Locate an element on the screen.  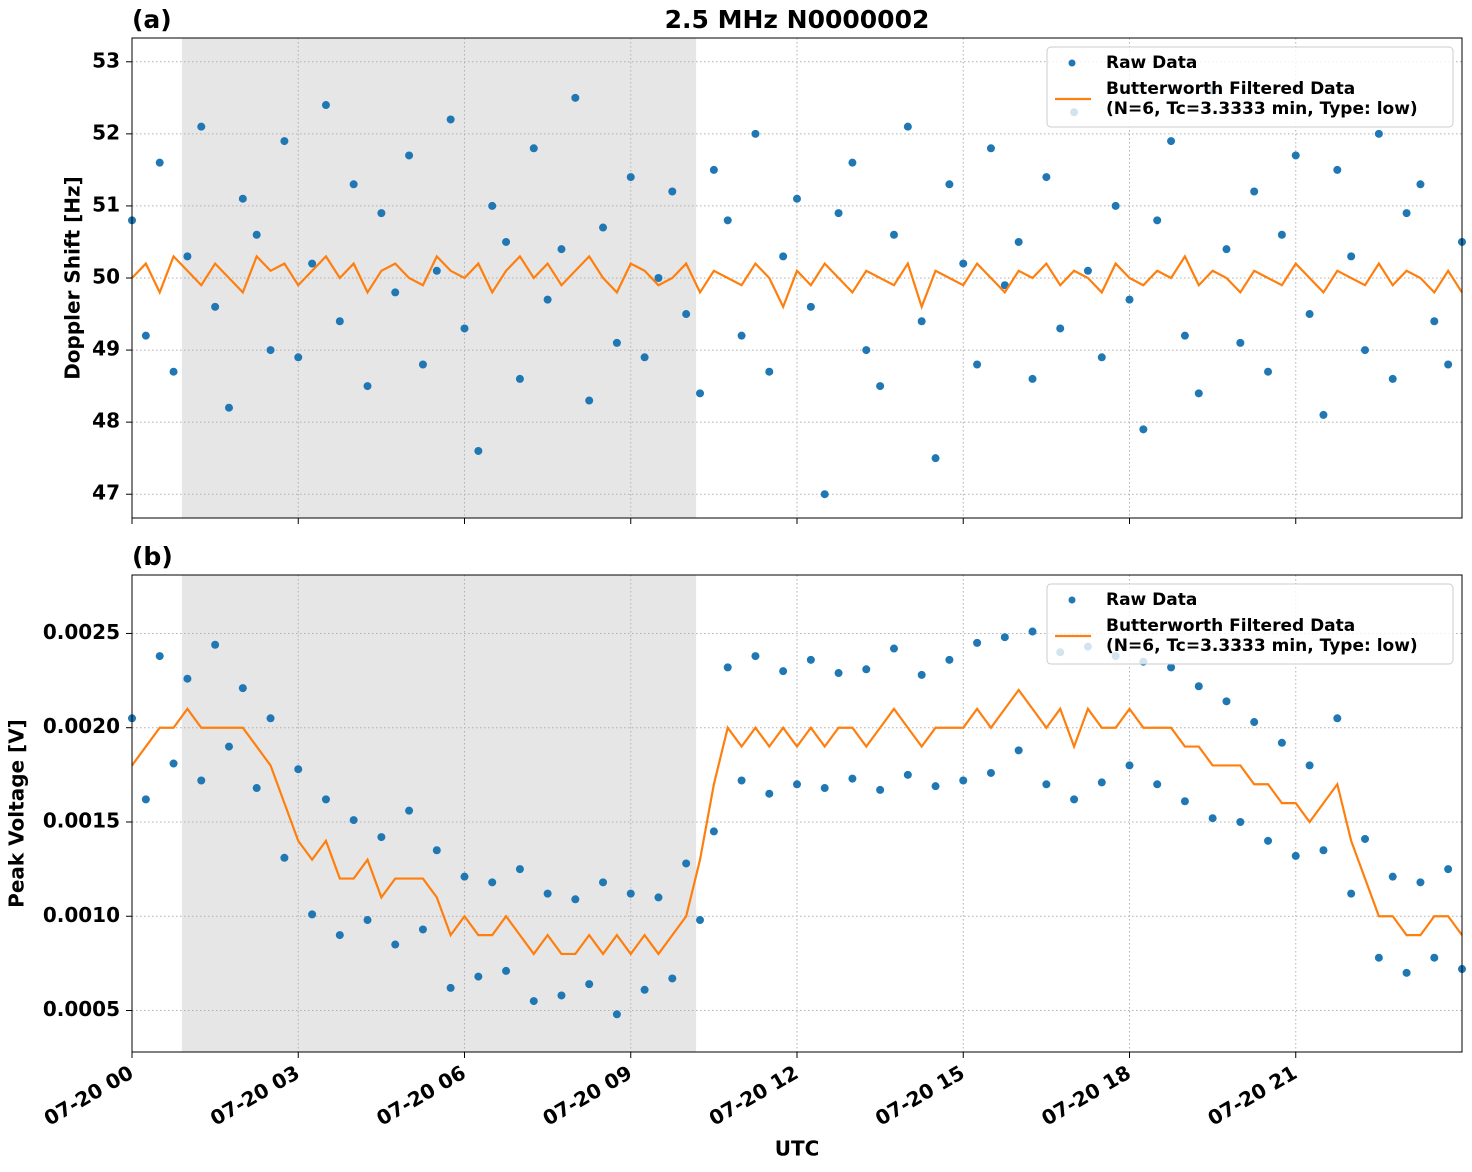
panel-title: (a) is located at coordinates (152, 19).